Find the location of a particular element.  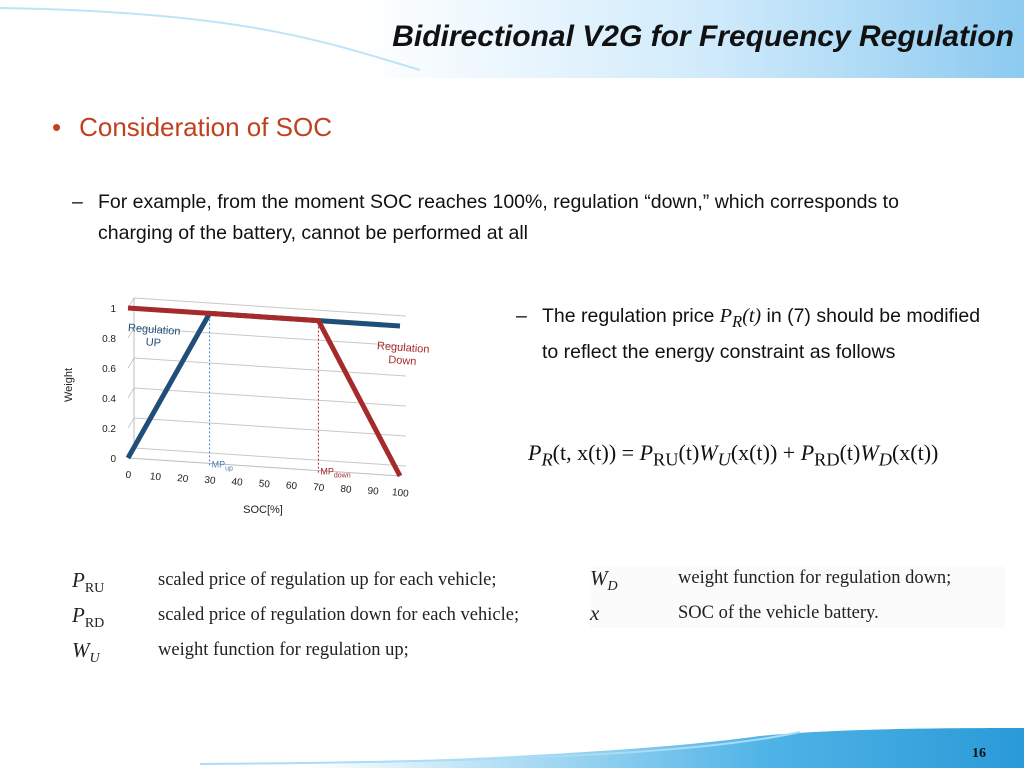

footer-band is located at coordinates (512, 748).